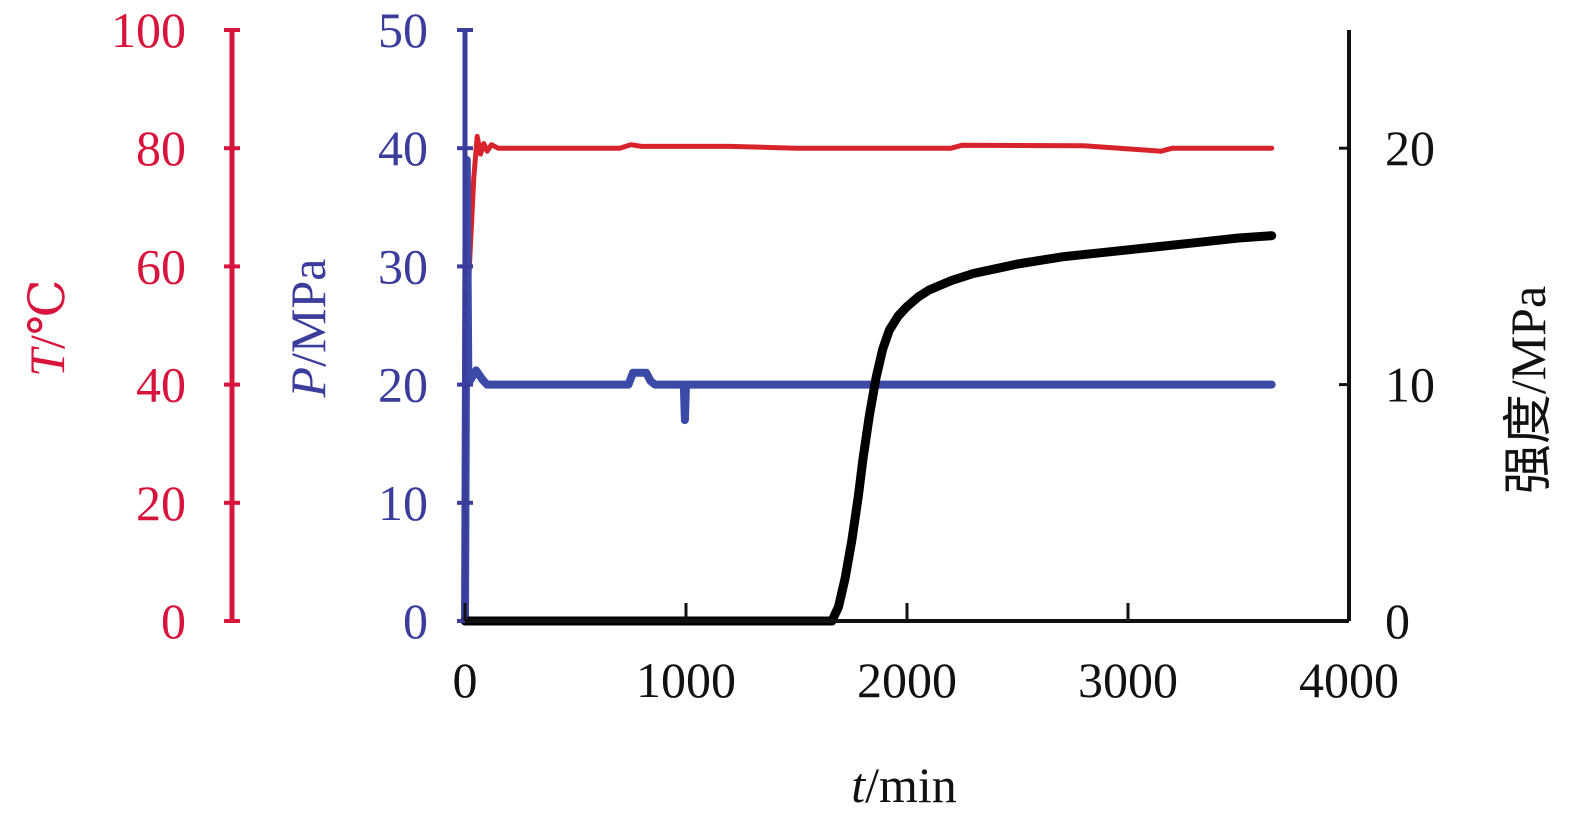 The image size is (1575, 825). What do you see at coordinates (403, 148) in the screenshot?
I see `pressure-tick-label: 40` at bounding box center [403, 148].